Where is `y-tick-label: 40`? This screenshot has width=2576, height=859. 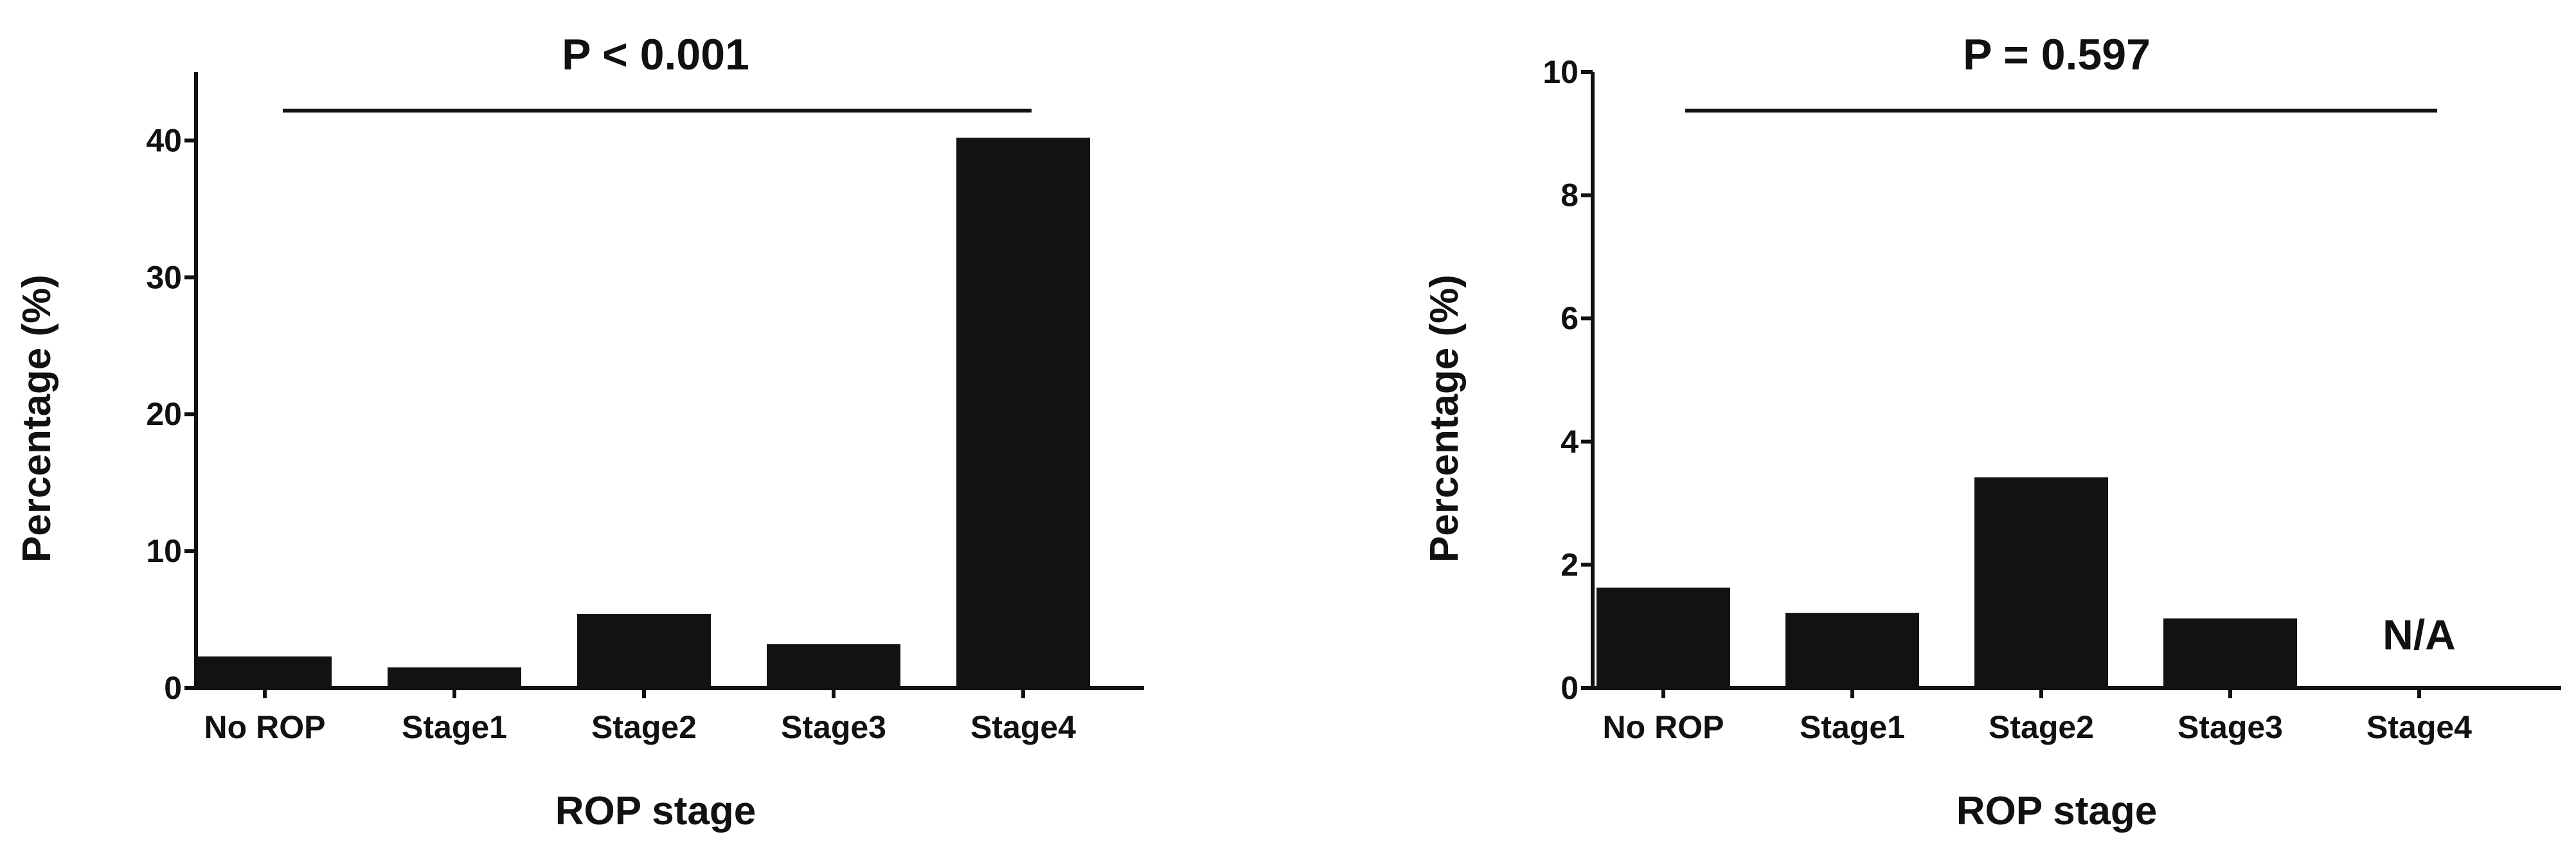
y-tick-label: 40 is located at coordinates (164, 140).